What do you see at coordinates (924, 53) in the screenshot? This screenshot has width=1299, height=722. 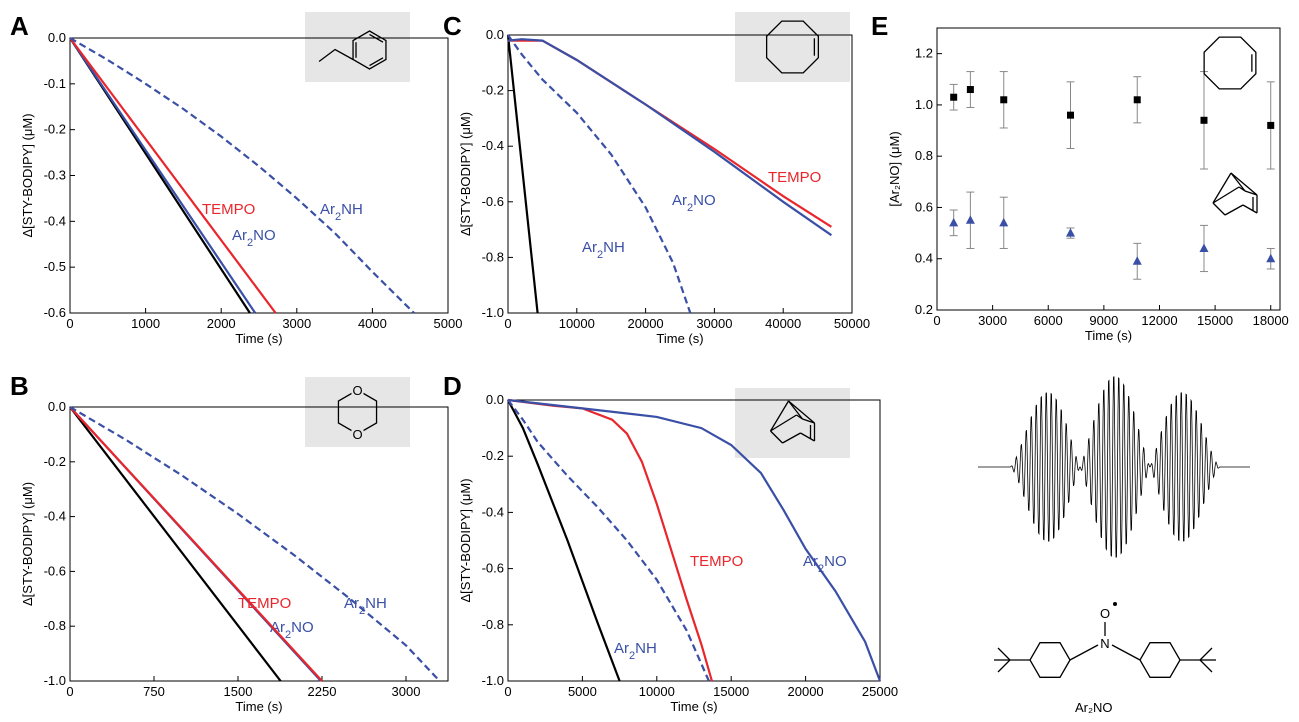 I see `y-tick-label: 1.2` at bounding box center [924, 53].